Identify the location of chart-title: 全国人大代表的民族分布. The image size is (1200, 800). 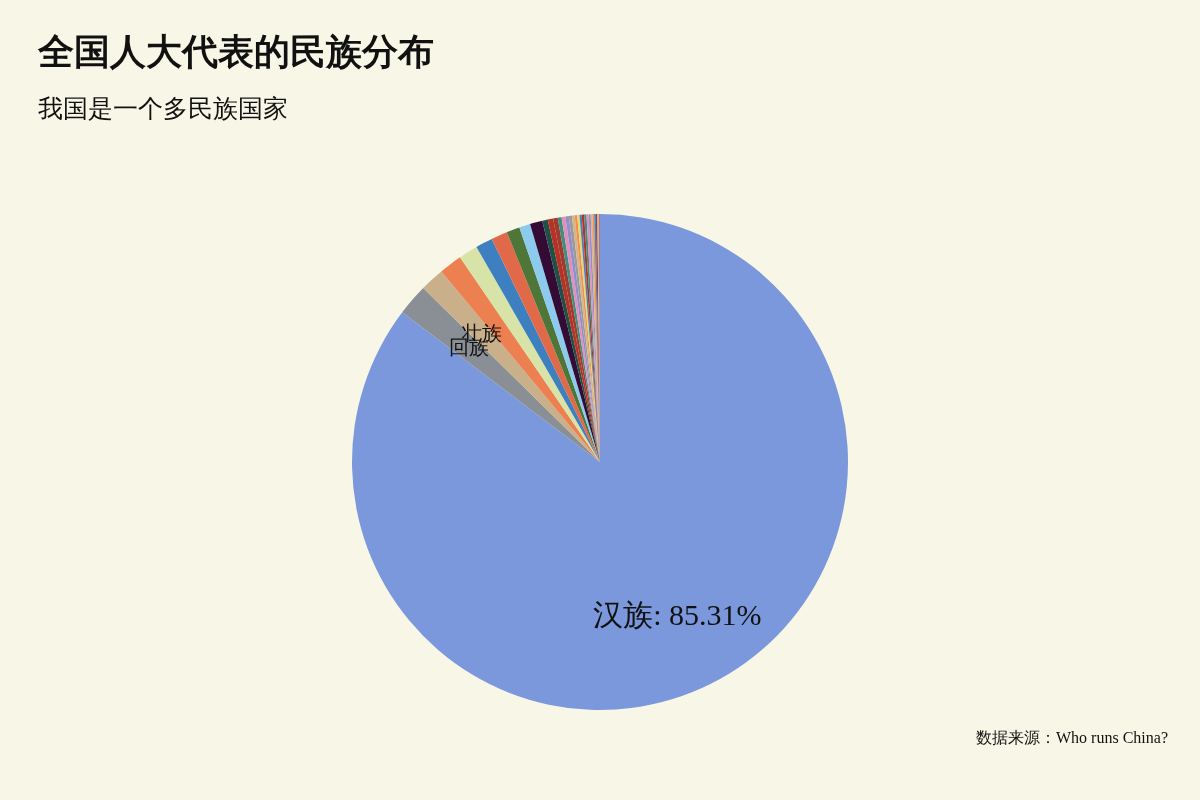
(236, 52).